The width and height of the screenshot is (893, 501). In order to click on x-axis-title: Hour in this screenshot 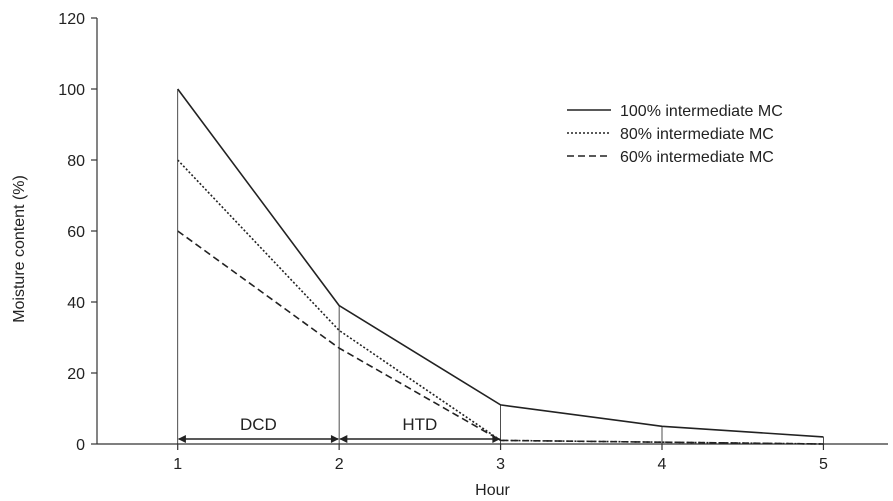, I will do `click(492, 490)`.